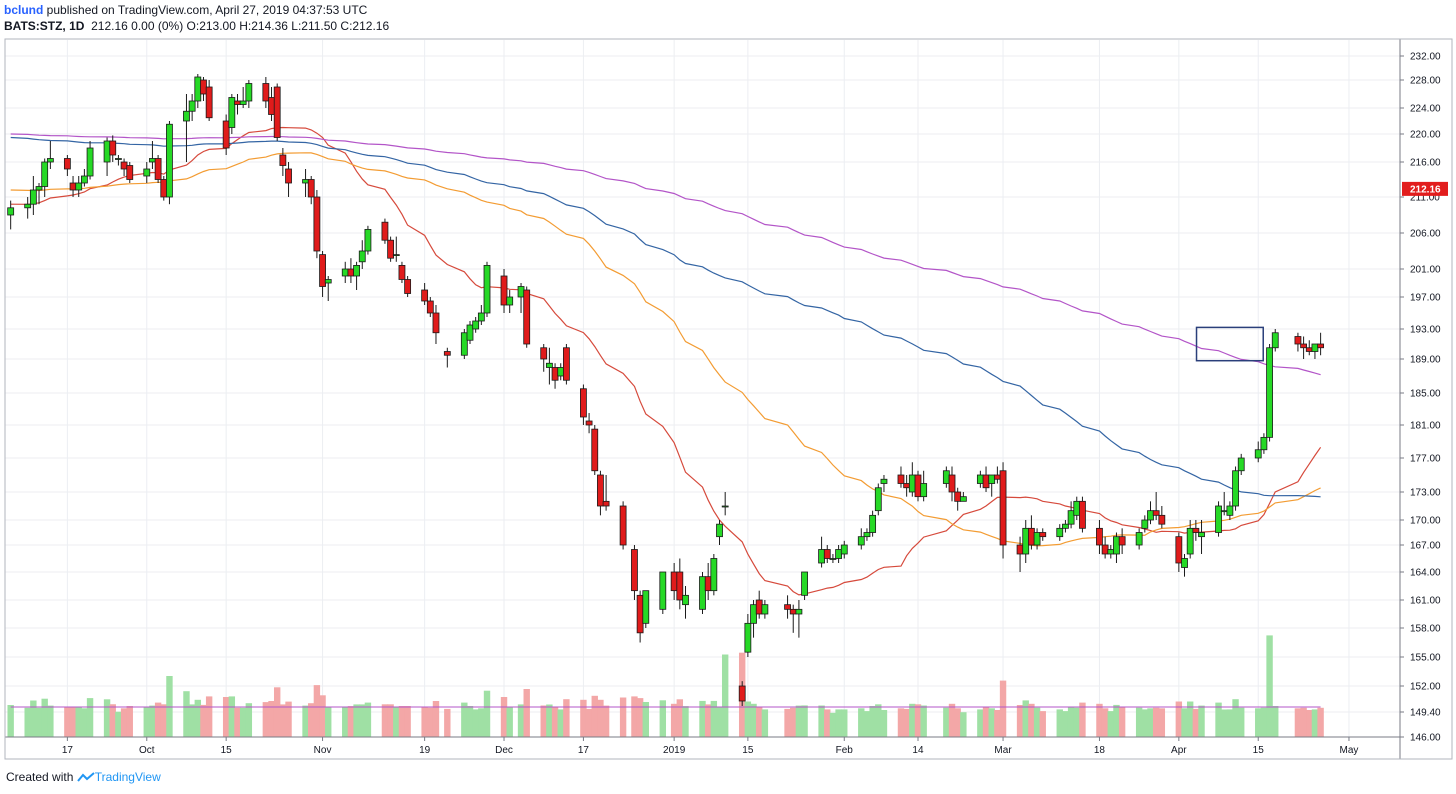 The height and width of the screenshot is (794, 1456). Describe the element at coordinates (1425, 738) in the screenshot. I see `price-tick-label: 146.00` at that location.